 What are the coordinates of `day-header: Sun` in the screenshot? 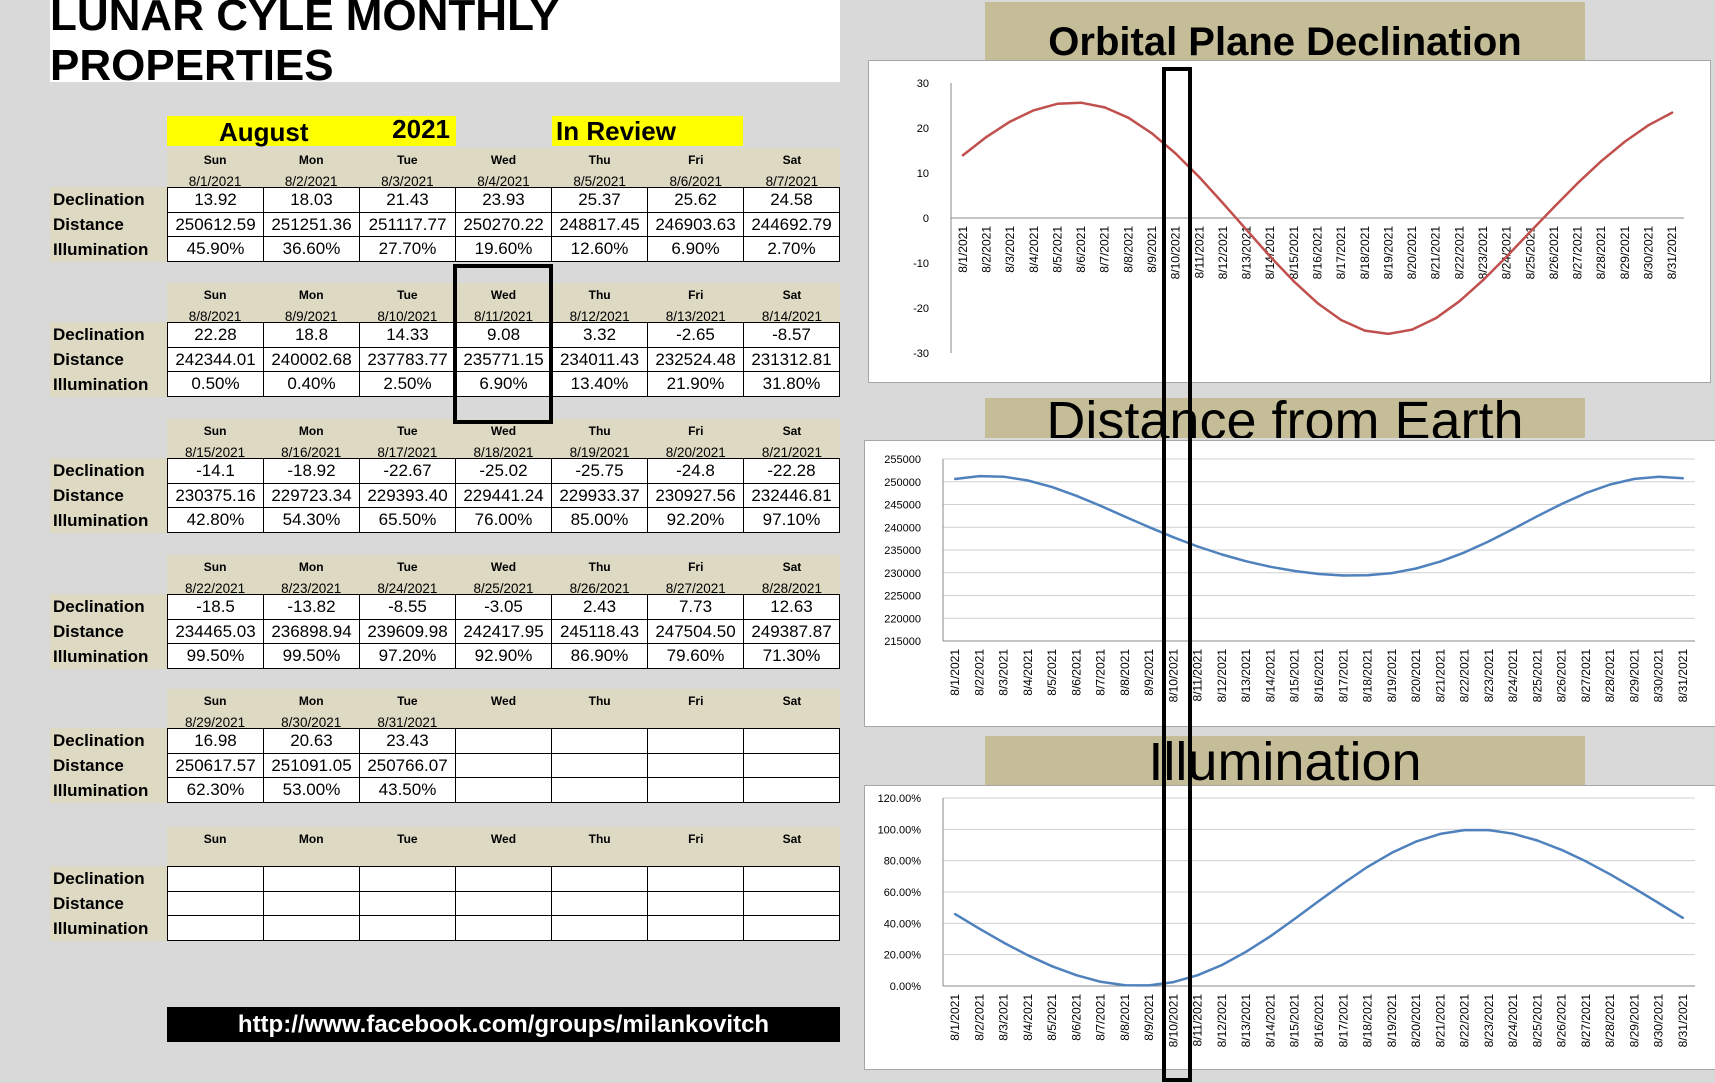 It's located at (215, 846).